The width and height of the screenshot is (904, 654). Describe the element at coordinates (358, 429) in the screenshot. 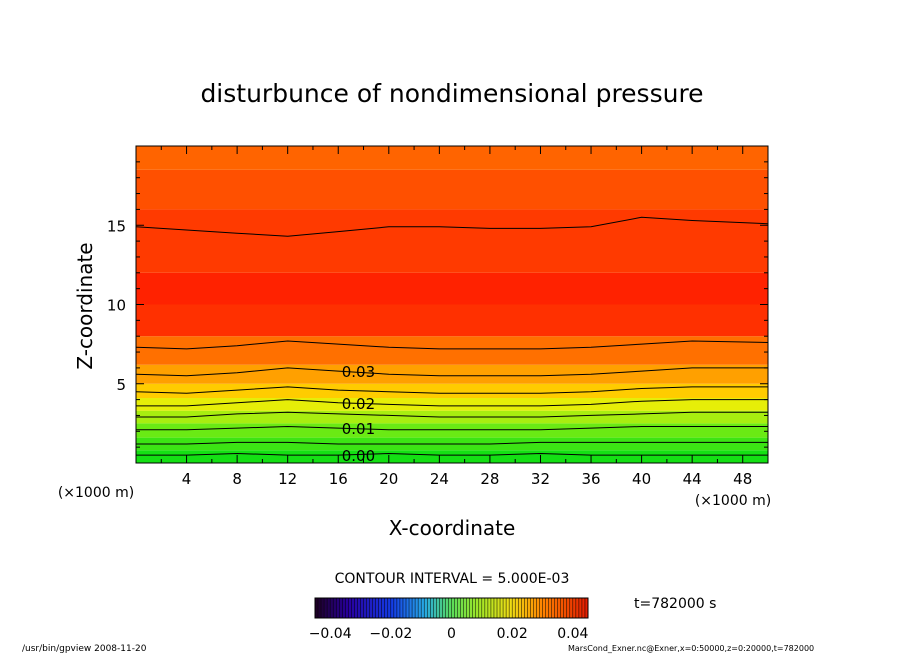

I see `contour-label: 0.01` at that location.